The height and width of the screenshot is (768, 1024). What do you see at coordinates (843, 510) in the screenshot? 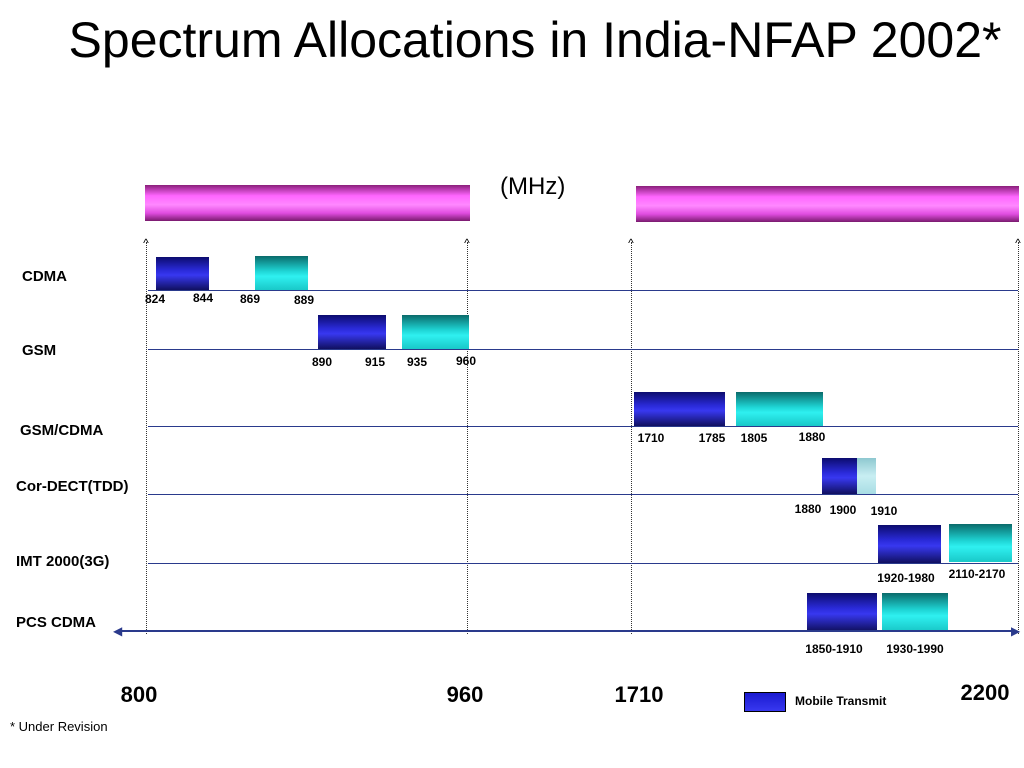
I see `freq-label: 1900` at bounding box center [843, 510].